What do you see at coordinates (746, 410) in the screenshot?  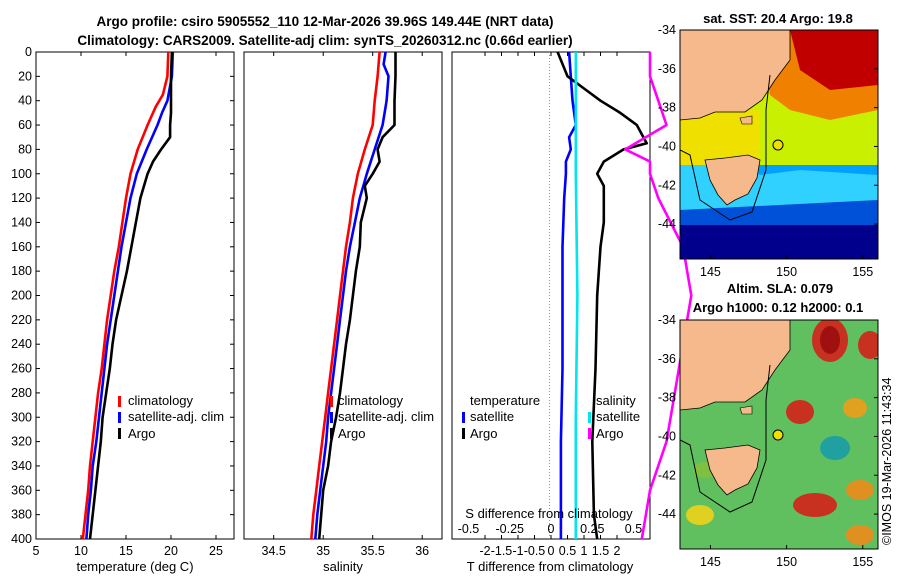 I see `island-land` at bounding box center [746, 410].